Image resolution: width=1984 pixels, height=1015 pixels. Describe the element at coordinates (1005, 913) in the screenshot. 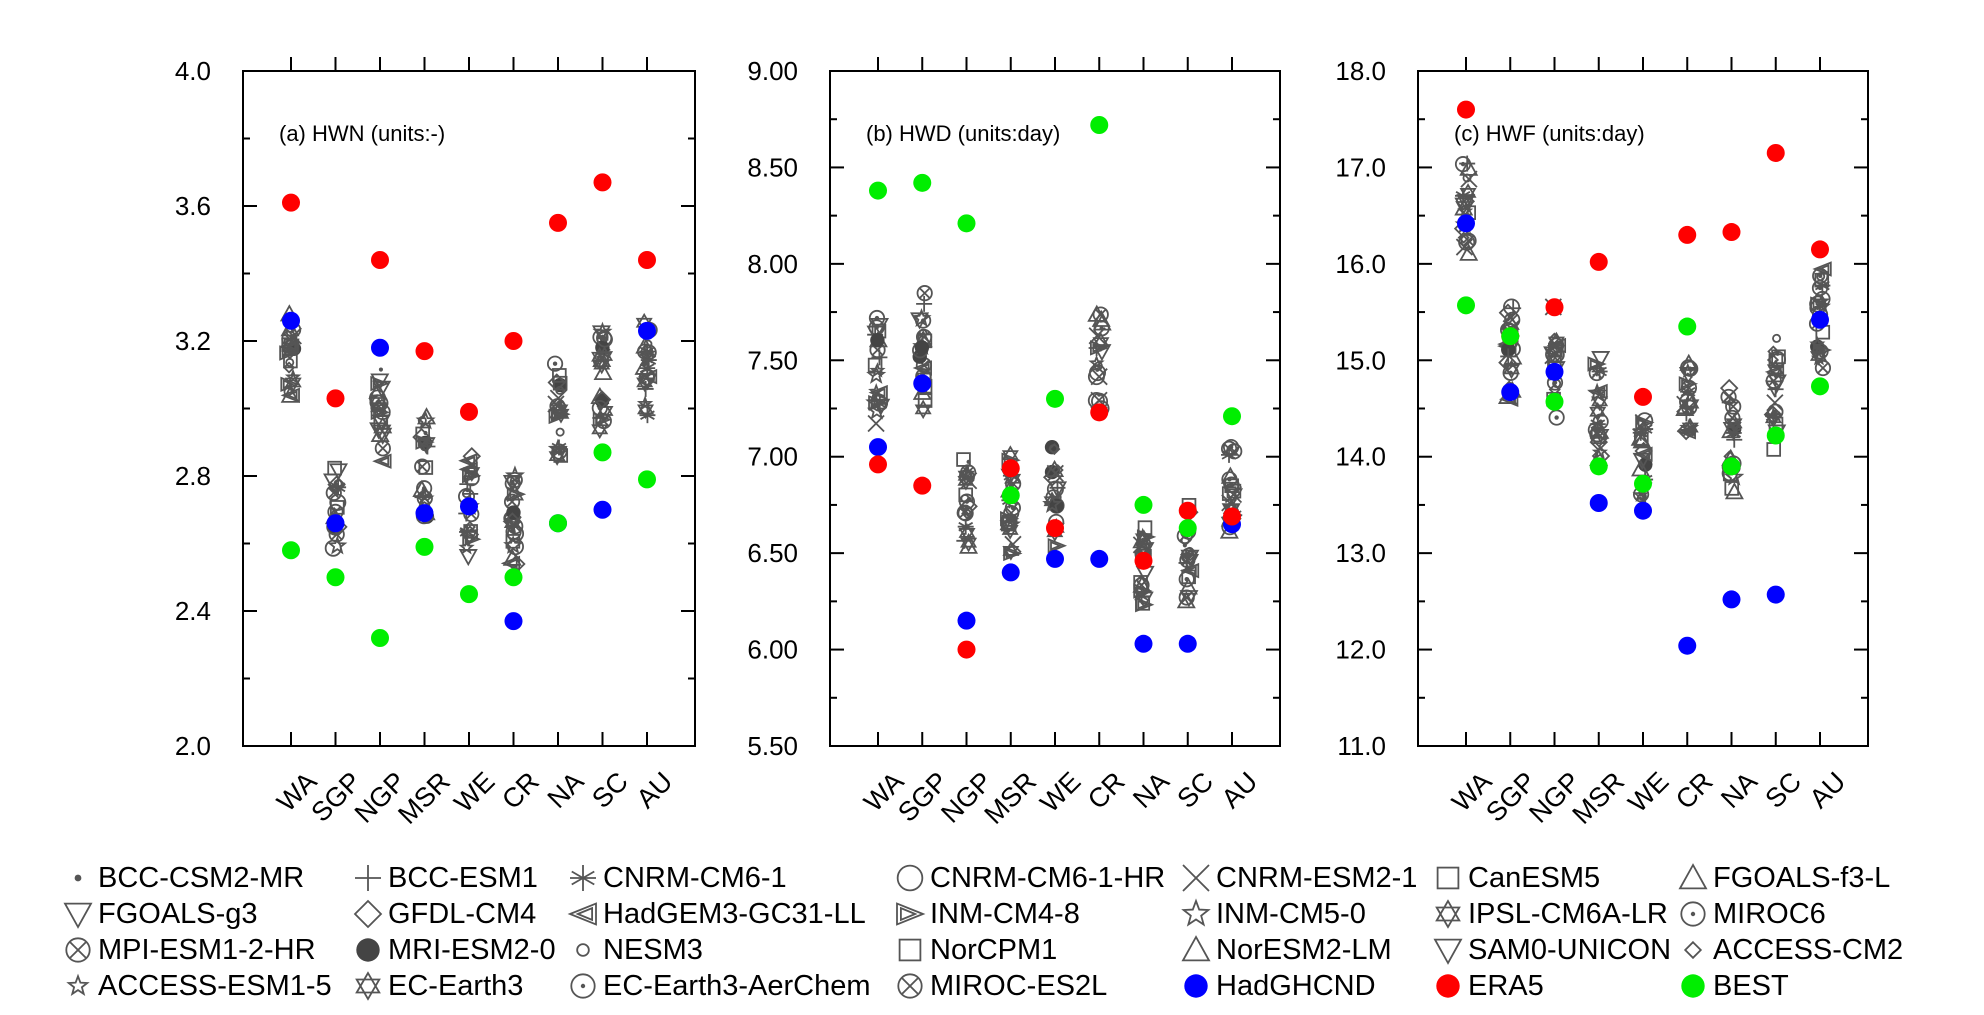

I see `legend-label: INM-CM4-8` at that location.